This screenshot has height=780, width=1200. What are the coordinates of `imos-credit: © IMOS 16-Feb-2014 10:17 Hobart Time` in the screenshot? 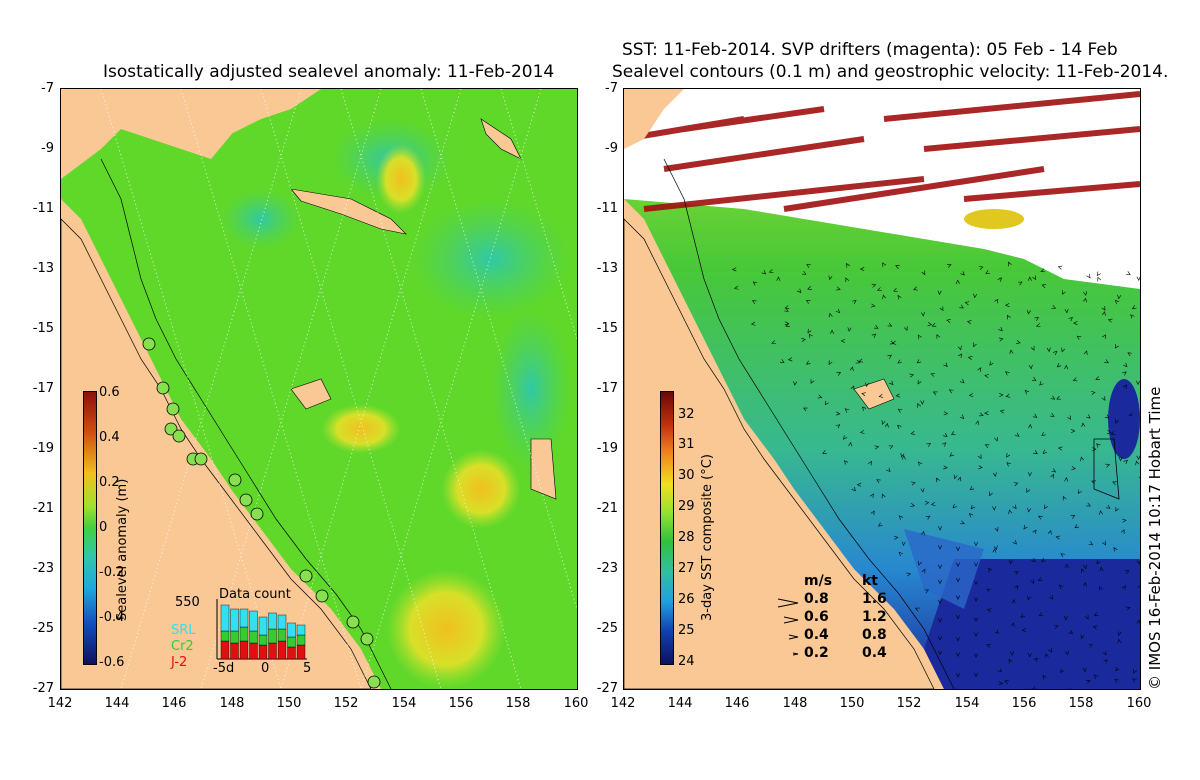 It's located at (1155, 538).